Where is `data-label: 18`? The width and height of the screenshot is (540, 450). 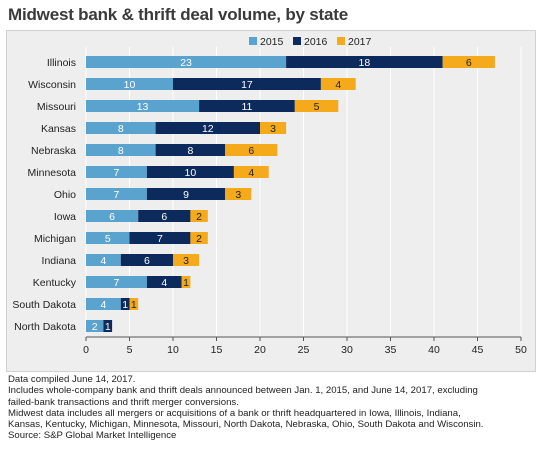
data-label: 18 is located at coordinates (365, 63).